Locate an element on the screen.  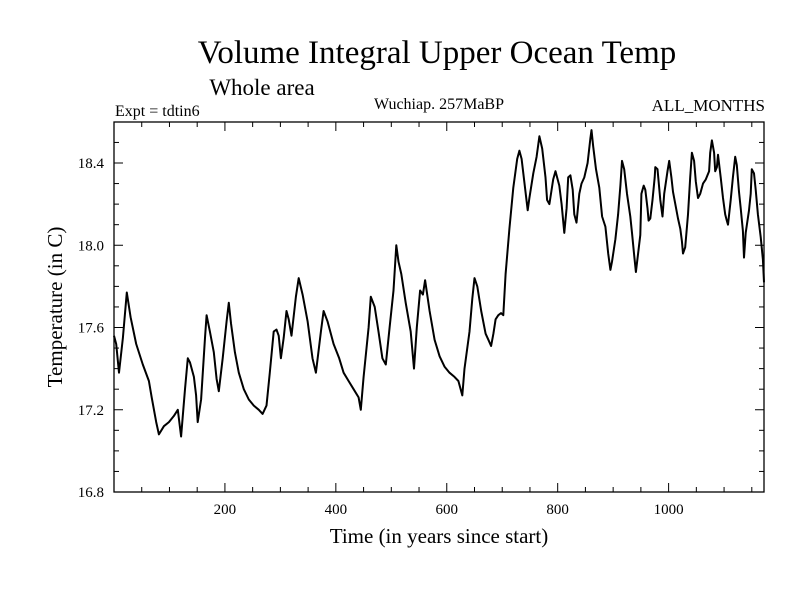
x-tick-label: 1000 is located at coordinates (669, 510).